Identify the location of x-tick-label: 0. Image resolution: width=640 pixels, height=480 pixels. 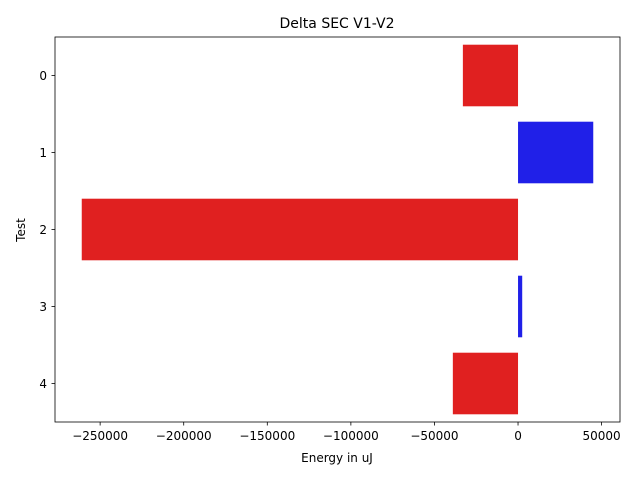
(518, 436).